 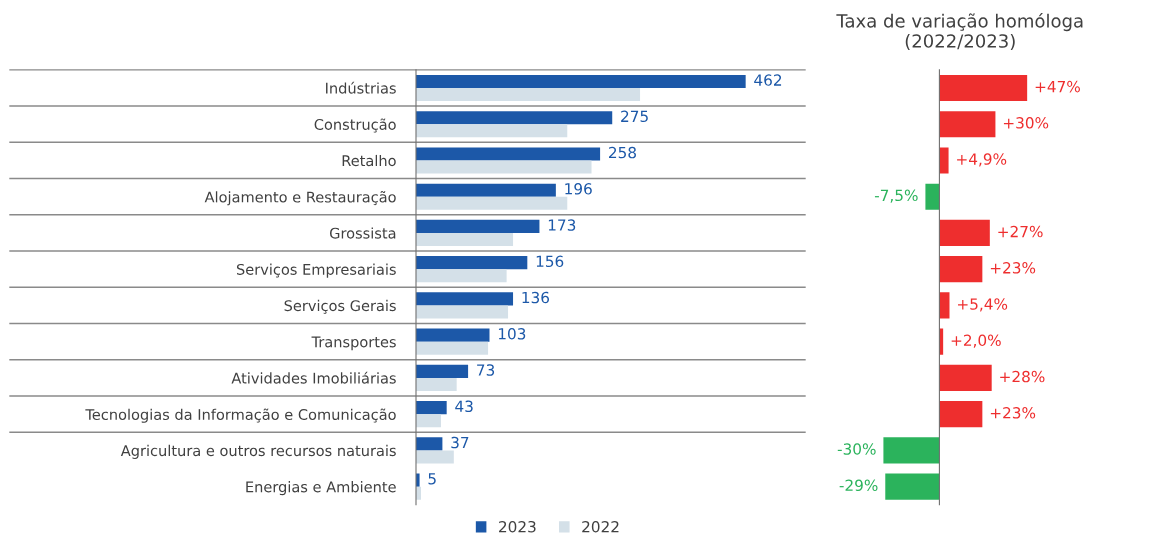 I want to click on data-label: -29%, so click(x=858, y=485).